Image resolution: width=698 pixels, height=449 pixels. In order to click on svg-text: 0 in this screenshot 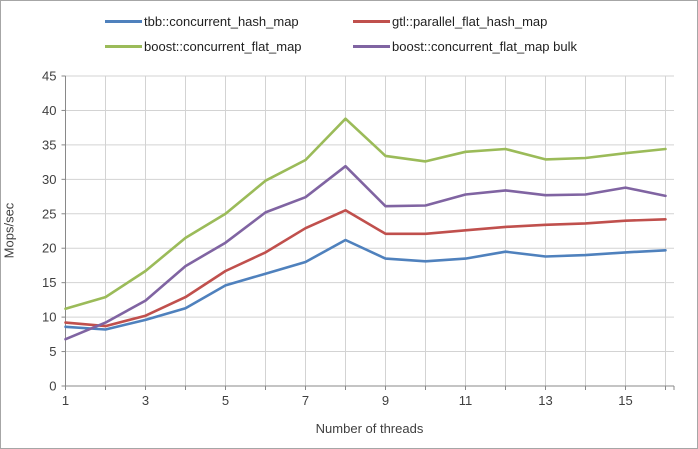, I will do `click(52, 386)`.